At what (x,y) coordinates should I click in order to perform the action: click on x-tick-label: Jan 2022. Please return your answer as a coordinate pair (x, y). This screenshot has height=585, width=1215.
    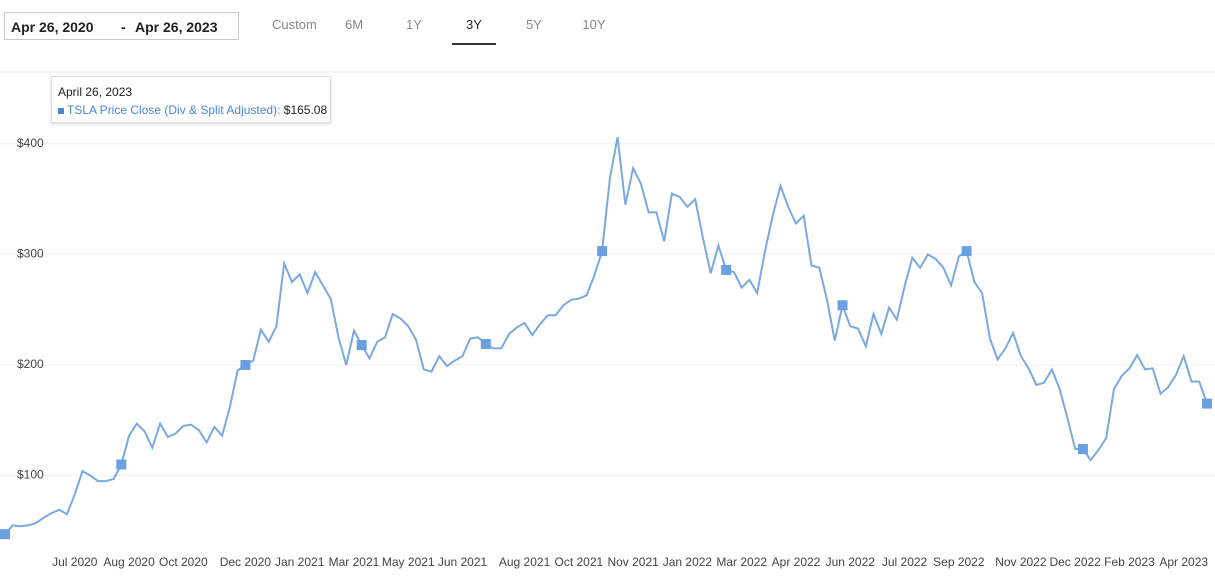
    Looking at the image, I should click on (688, 562).